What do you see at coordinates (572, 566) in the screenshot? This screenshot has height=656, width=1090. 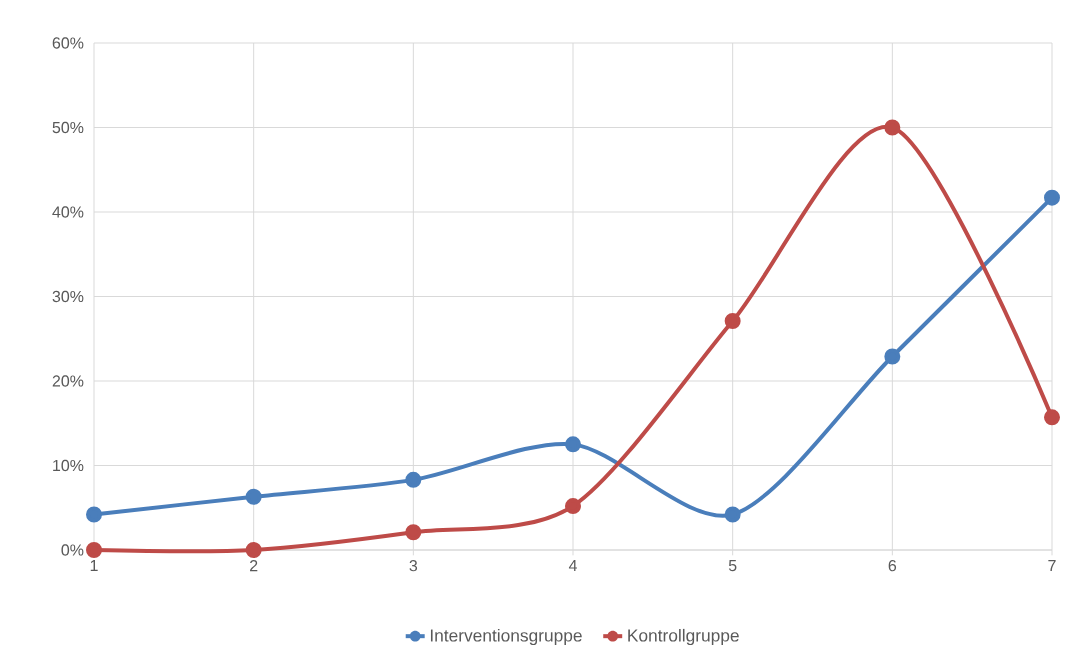 I see `x-tick-label: 4` at bounding box center [572, 566].